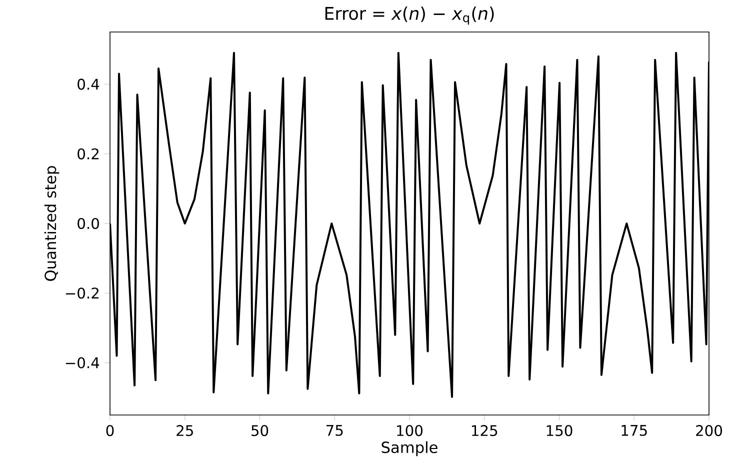 The width and height of the screenshot is (732, 471). What do you see at coordinates (559, 430) in the screenshot?
I see `x-tick-label: 150` at bounding box center [559, 430].